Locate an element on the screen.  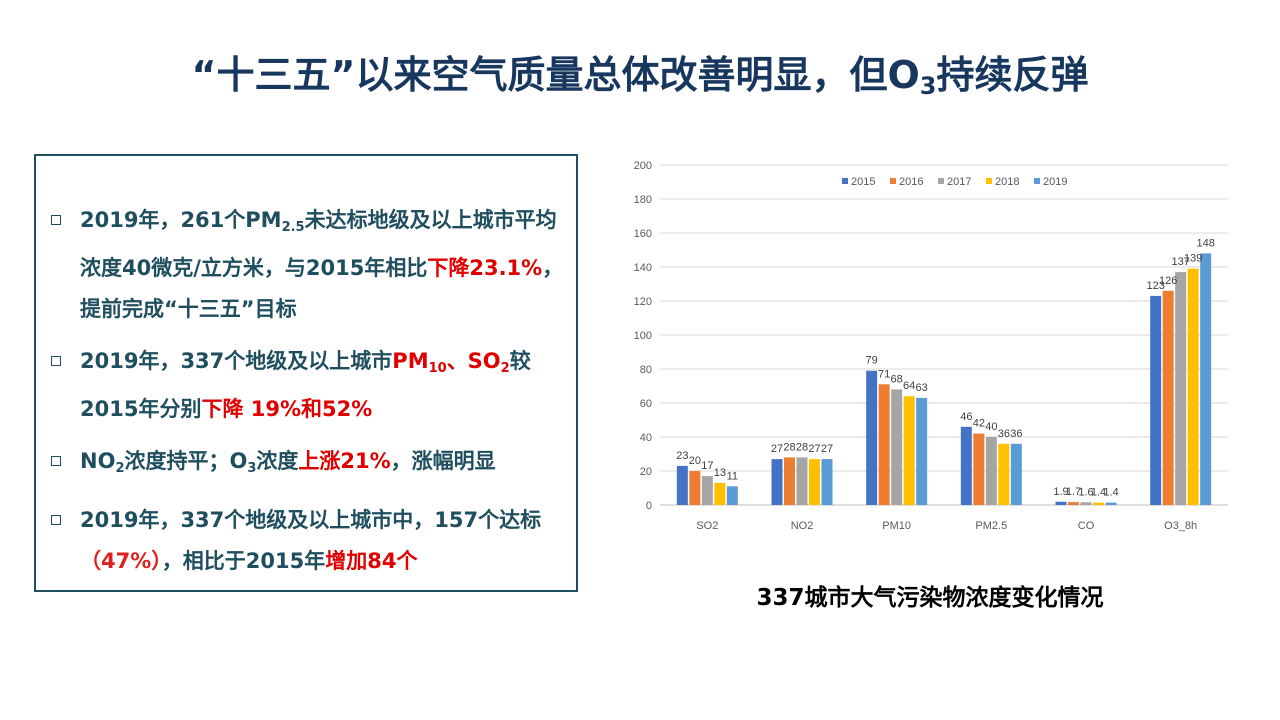
bullet3-no-sub: 2 is located at coordinates (120, 468).